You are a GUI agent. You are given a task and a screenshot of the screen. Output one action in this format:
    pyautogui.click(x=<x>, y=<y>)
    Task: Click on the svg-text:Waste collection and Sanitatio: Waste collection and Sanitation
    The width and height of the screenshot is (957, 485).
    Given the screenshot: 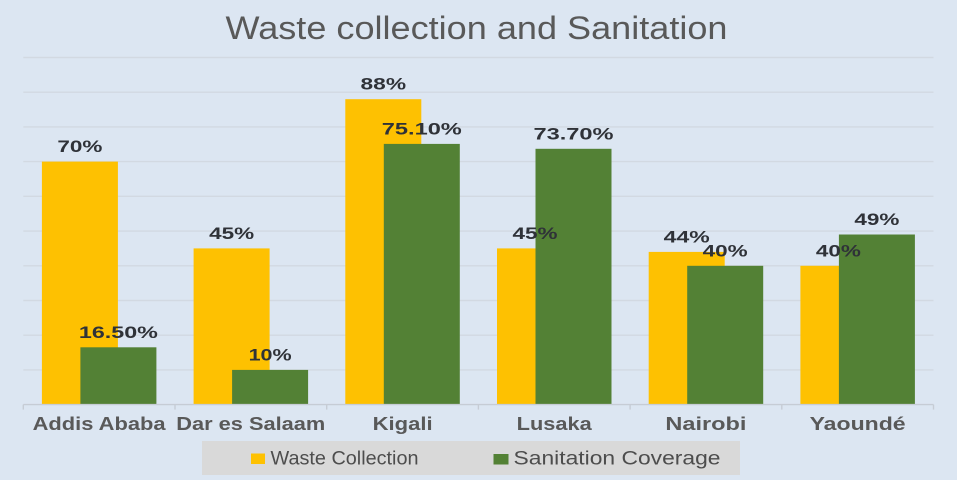 What is the action you would take?
    pyautogui.click(x=477, y=28)
    